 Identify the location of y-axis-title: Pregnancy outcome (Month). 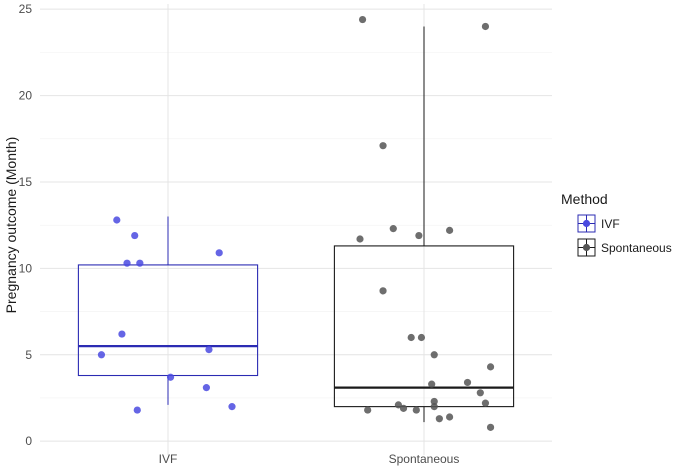
(11, 225).